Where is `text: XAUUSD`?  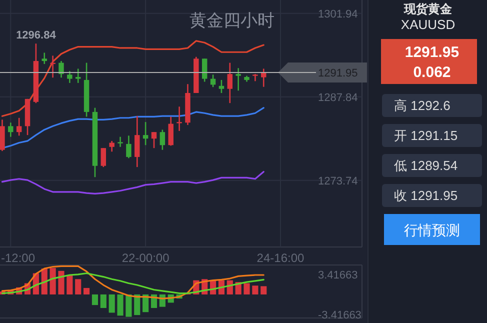
text: XAUUSD is located at coordinates (428, 24).